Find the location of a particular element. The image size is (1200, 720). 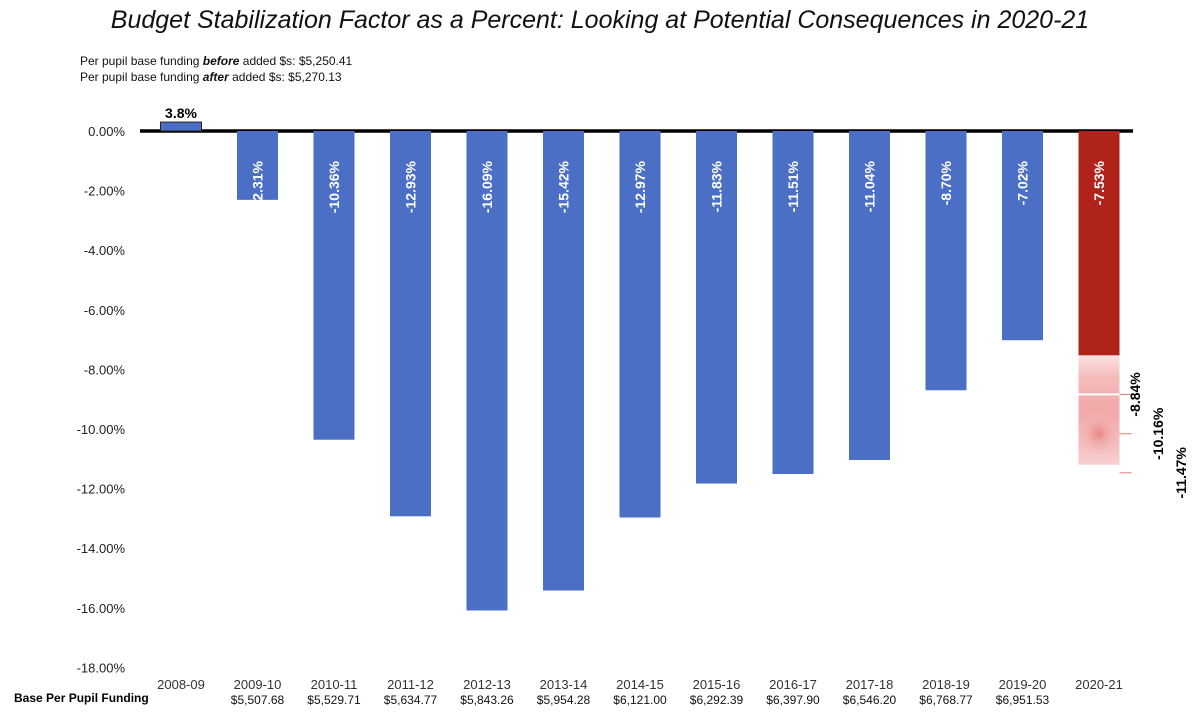

data-label: 3.8% is located at coordinates (181, 113).